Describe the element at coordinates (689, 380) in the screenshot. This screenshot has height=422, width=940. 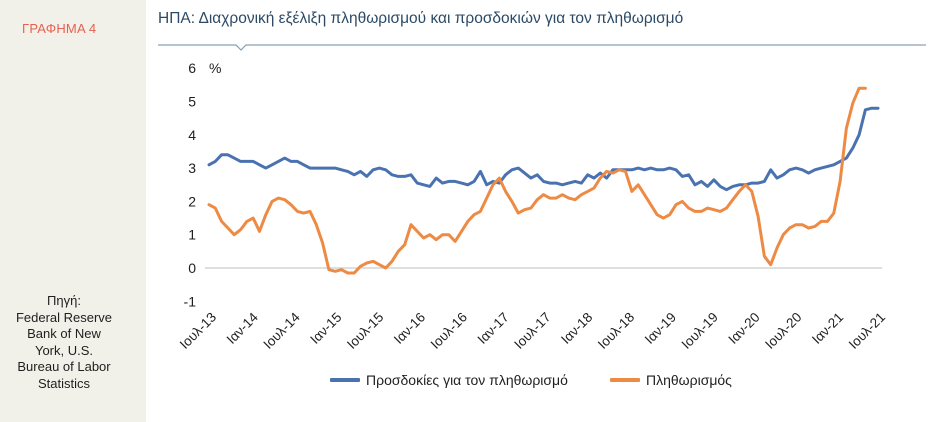
I see `legend-label-inflation: Πληθωρισμός` at that location.